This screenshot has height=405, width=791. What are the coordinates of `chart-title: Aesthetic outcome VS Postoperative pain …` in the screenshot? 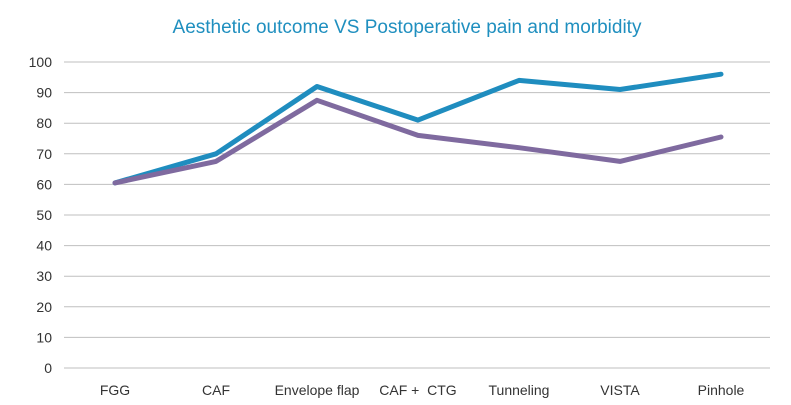 It's located at (407, 27).